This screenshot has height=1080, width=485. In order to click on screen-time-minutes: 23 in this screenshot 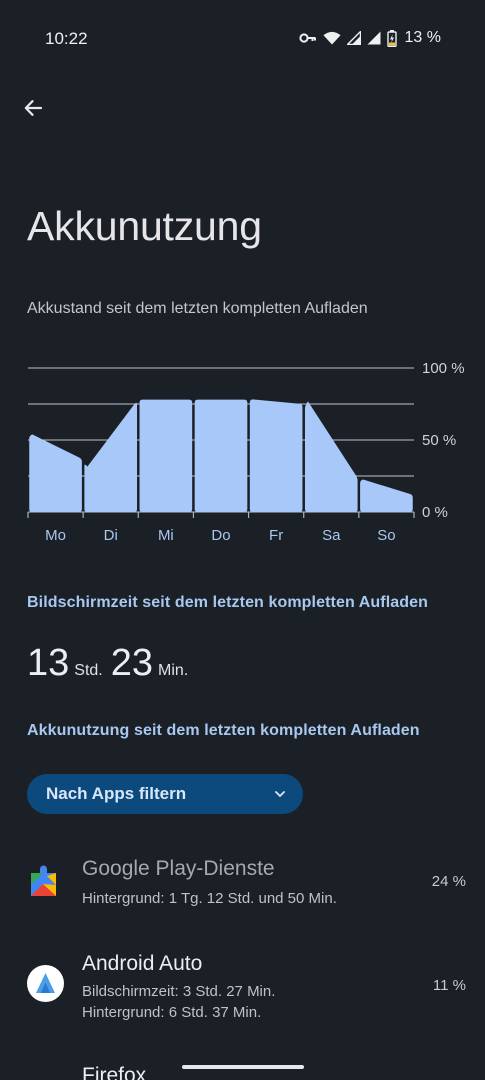, I will do `click(132, 663)`.